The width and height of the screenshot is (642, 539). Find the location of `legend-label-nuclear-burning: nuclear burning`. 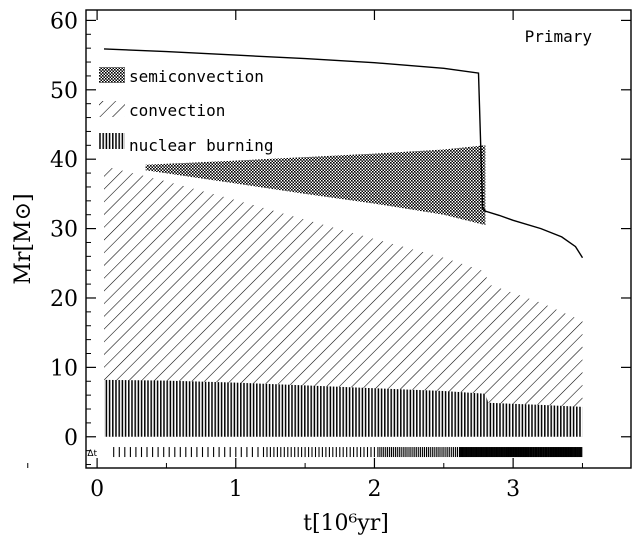

legend-label-nuclear-burning: nuclear burning is located at coordinates (201, 145).